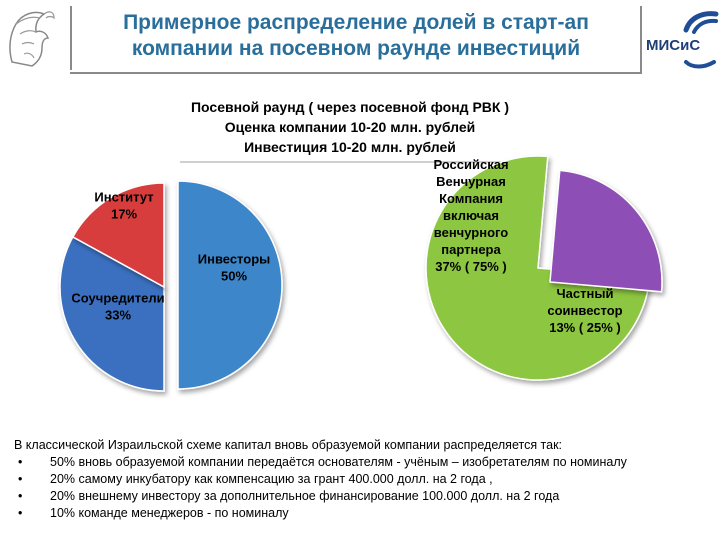  I want to click on helmet-logo-icon, so click(32, 39).